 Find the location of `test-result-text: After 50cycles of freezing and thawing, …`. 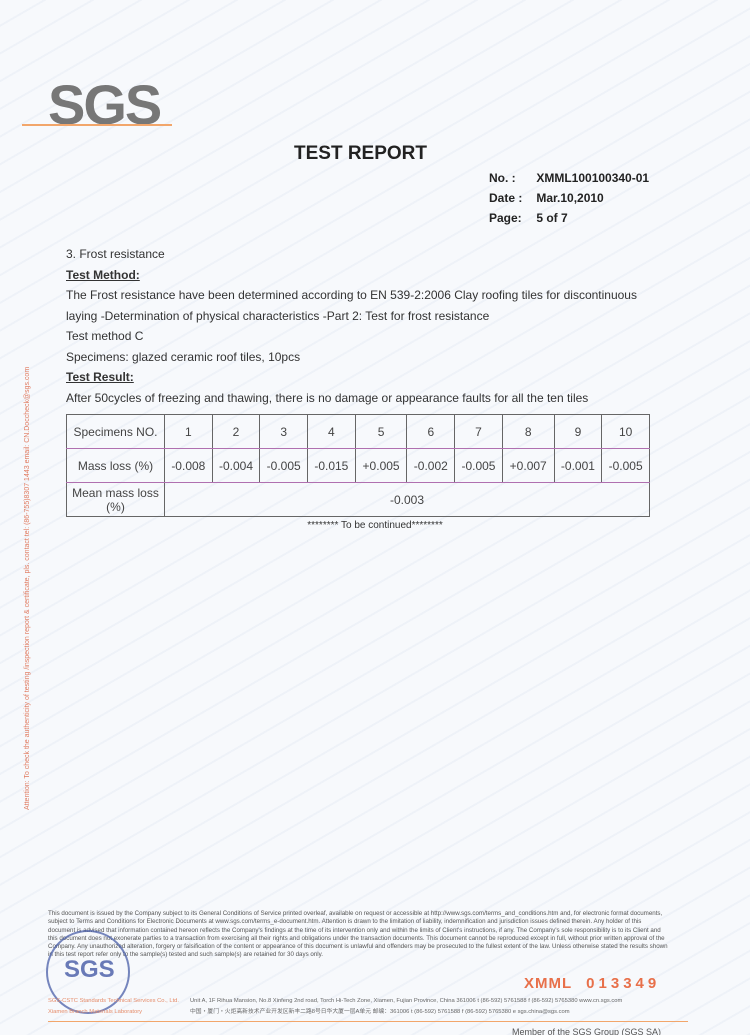

test-result-text: After 50cycles of freezing and thawing, … is located at coordinates (327, 397).